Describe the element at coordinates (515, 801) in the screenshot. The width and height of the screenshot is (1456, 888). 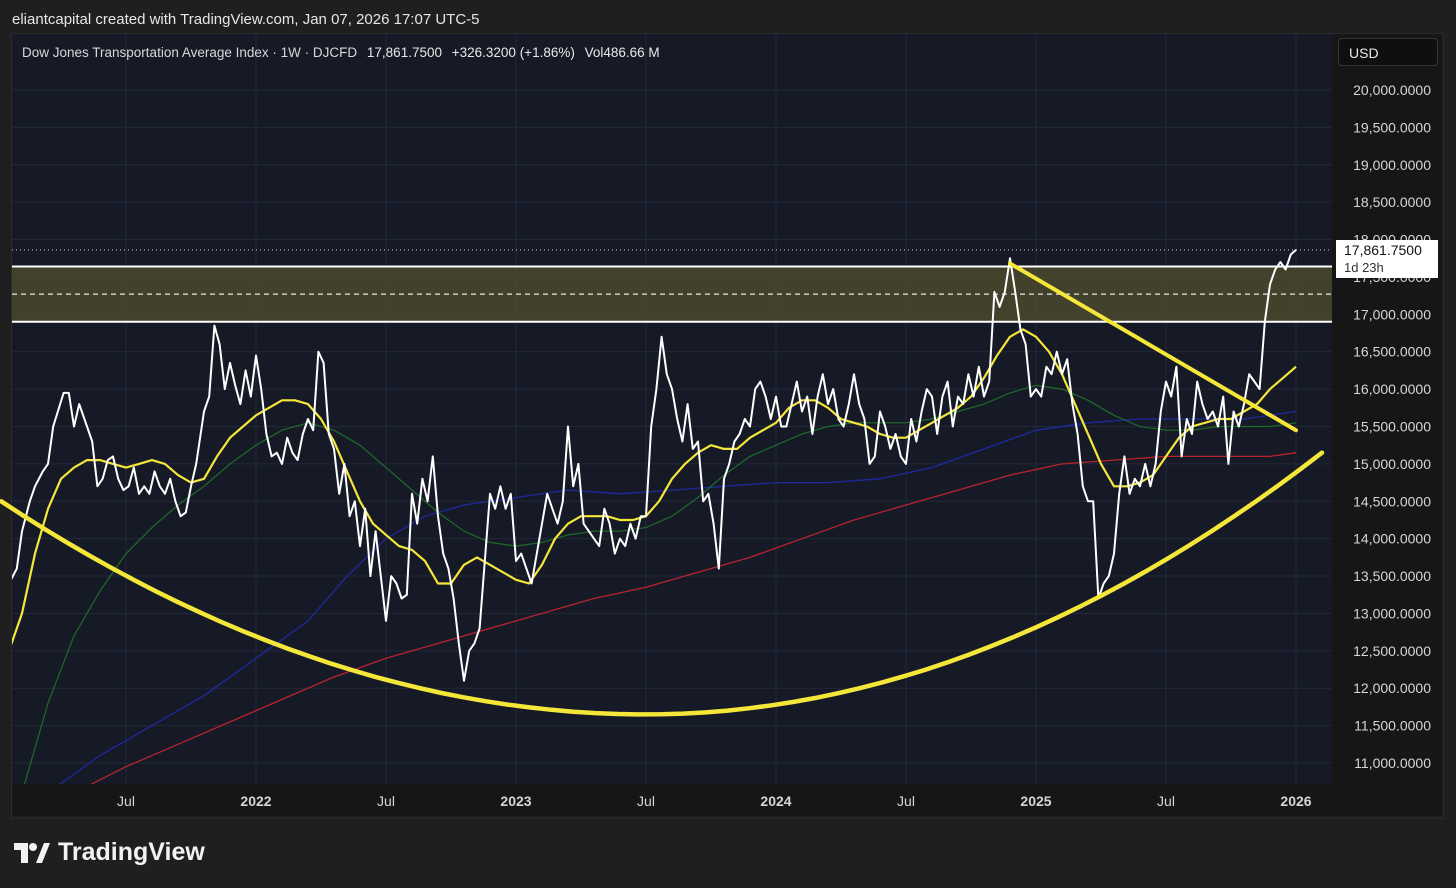
I see `x-tick-label: 2023` at that location.